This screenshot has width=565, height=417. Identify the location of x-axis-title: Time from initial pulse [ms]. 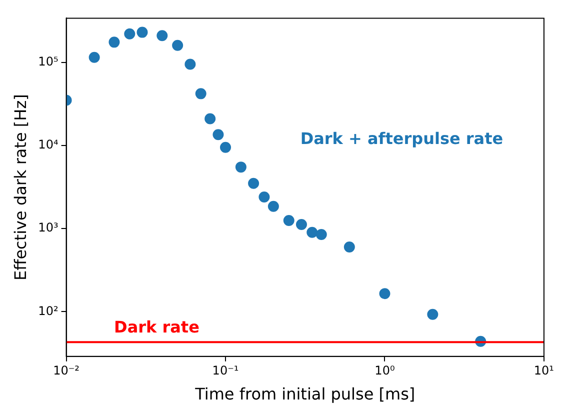
(305, 394).